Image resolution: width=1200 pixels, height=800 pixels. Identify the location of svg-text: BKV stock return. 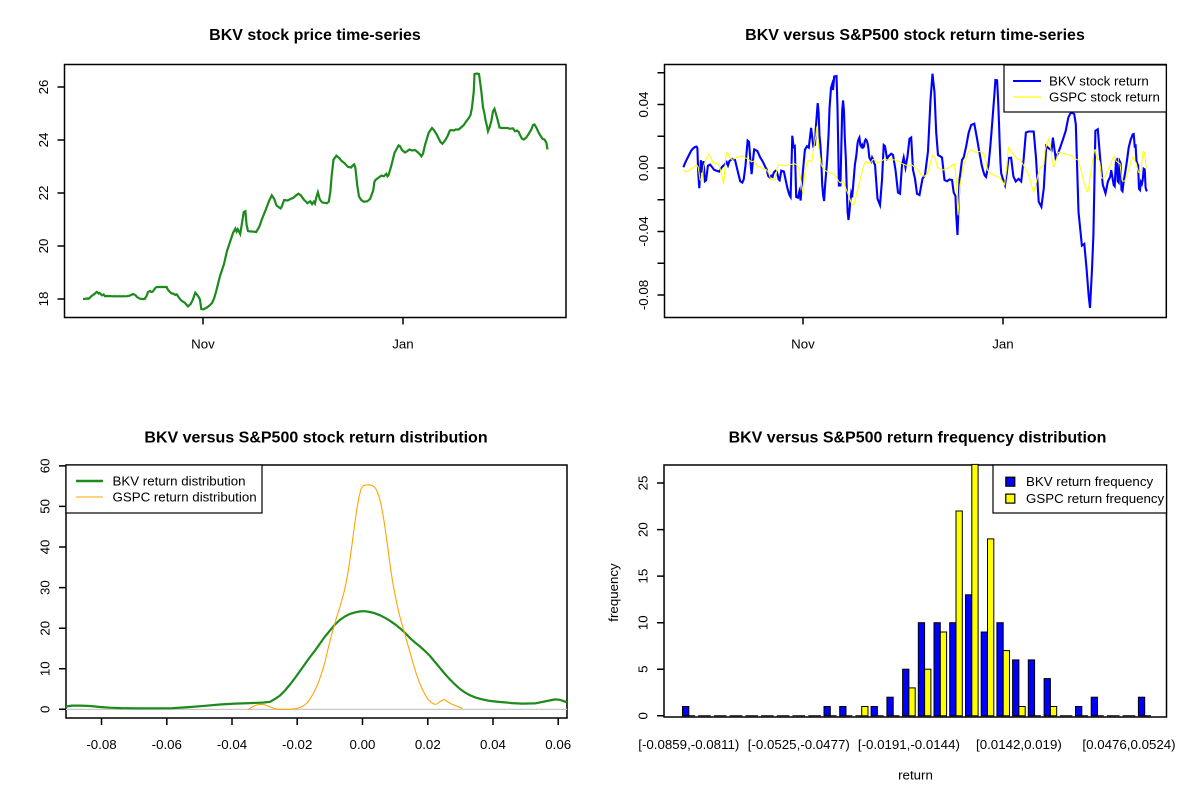
(1099, 81).